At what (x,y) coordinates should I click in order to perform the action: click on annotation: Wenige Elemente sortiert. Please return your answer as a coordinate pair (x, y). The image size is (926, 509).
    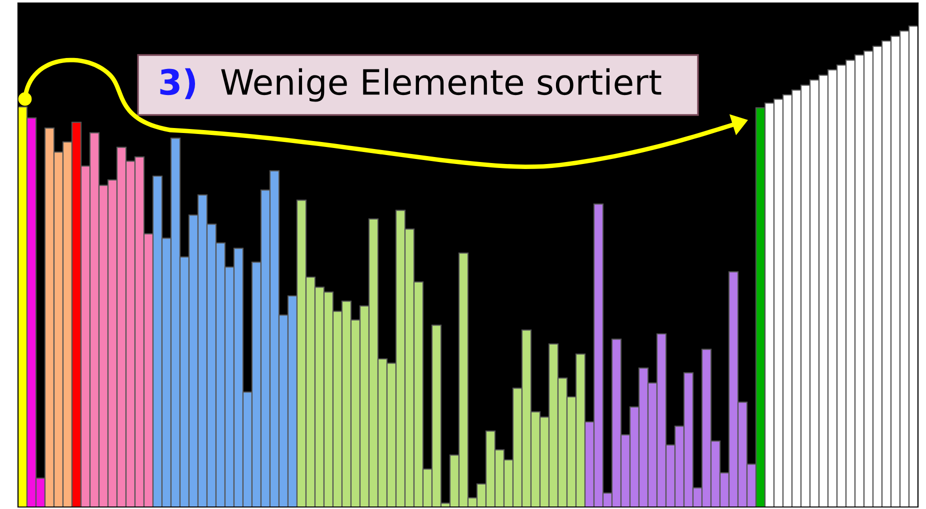
    Looking at the image, I should click on (441, 85).